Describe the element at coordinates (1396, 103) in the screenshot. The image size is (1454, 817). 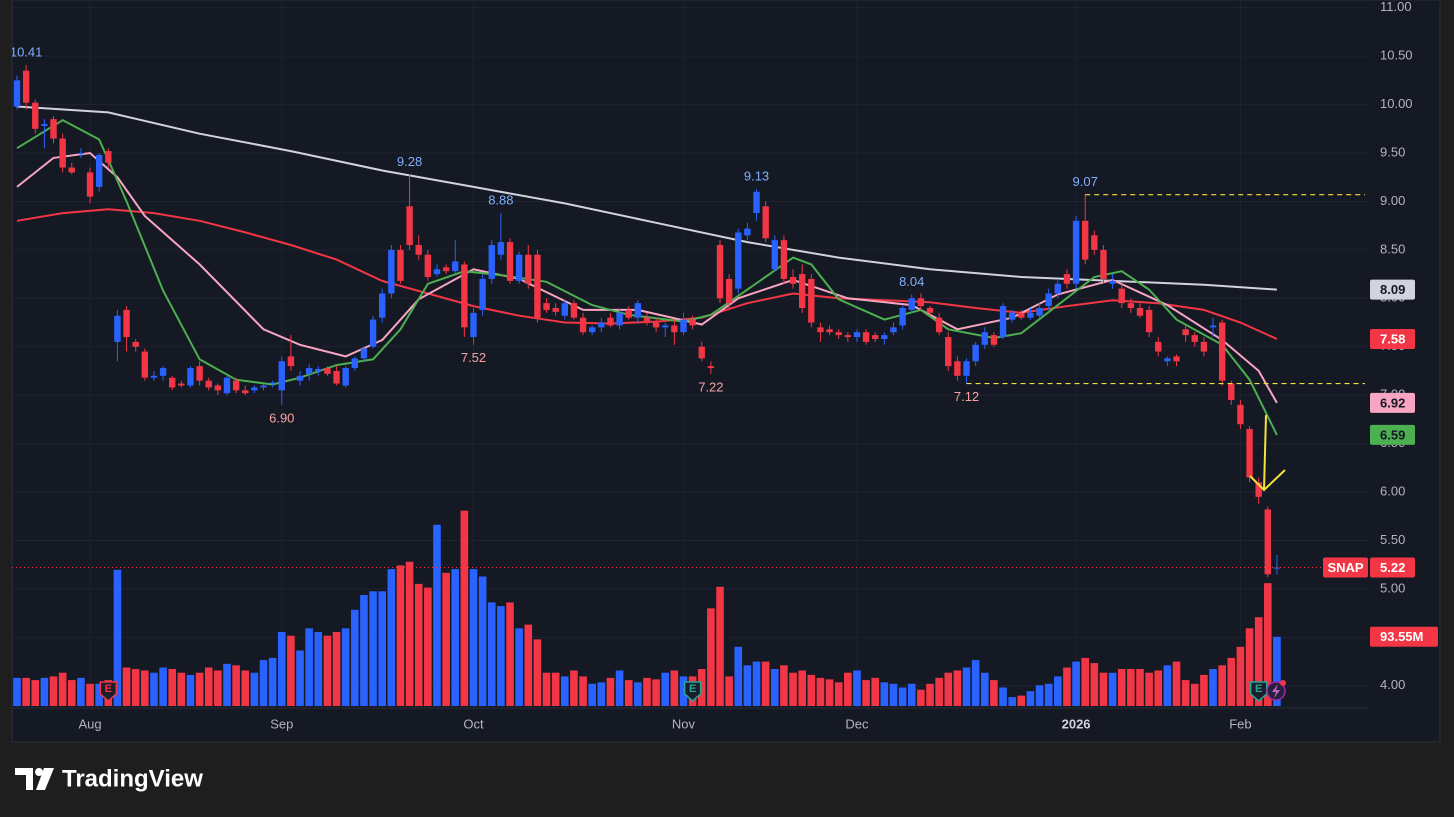
I see `y-tick-label: 10.00` at that location.